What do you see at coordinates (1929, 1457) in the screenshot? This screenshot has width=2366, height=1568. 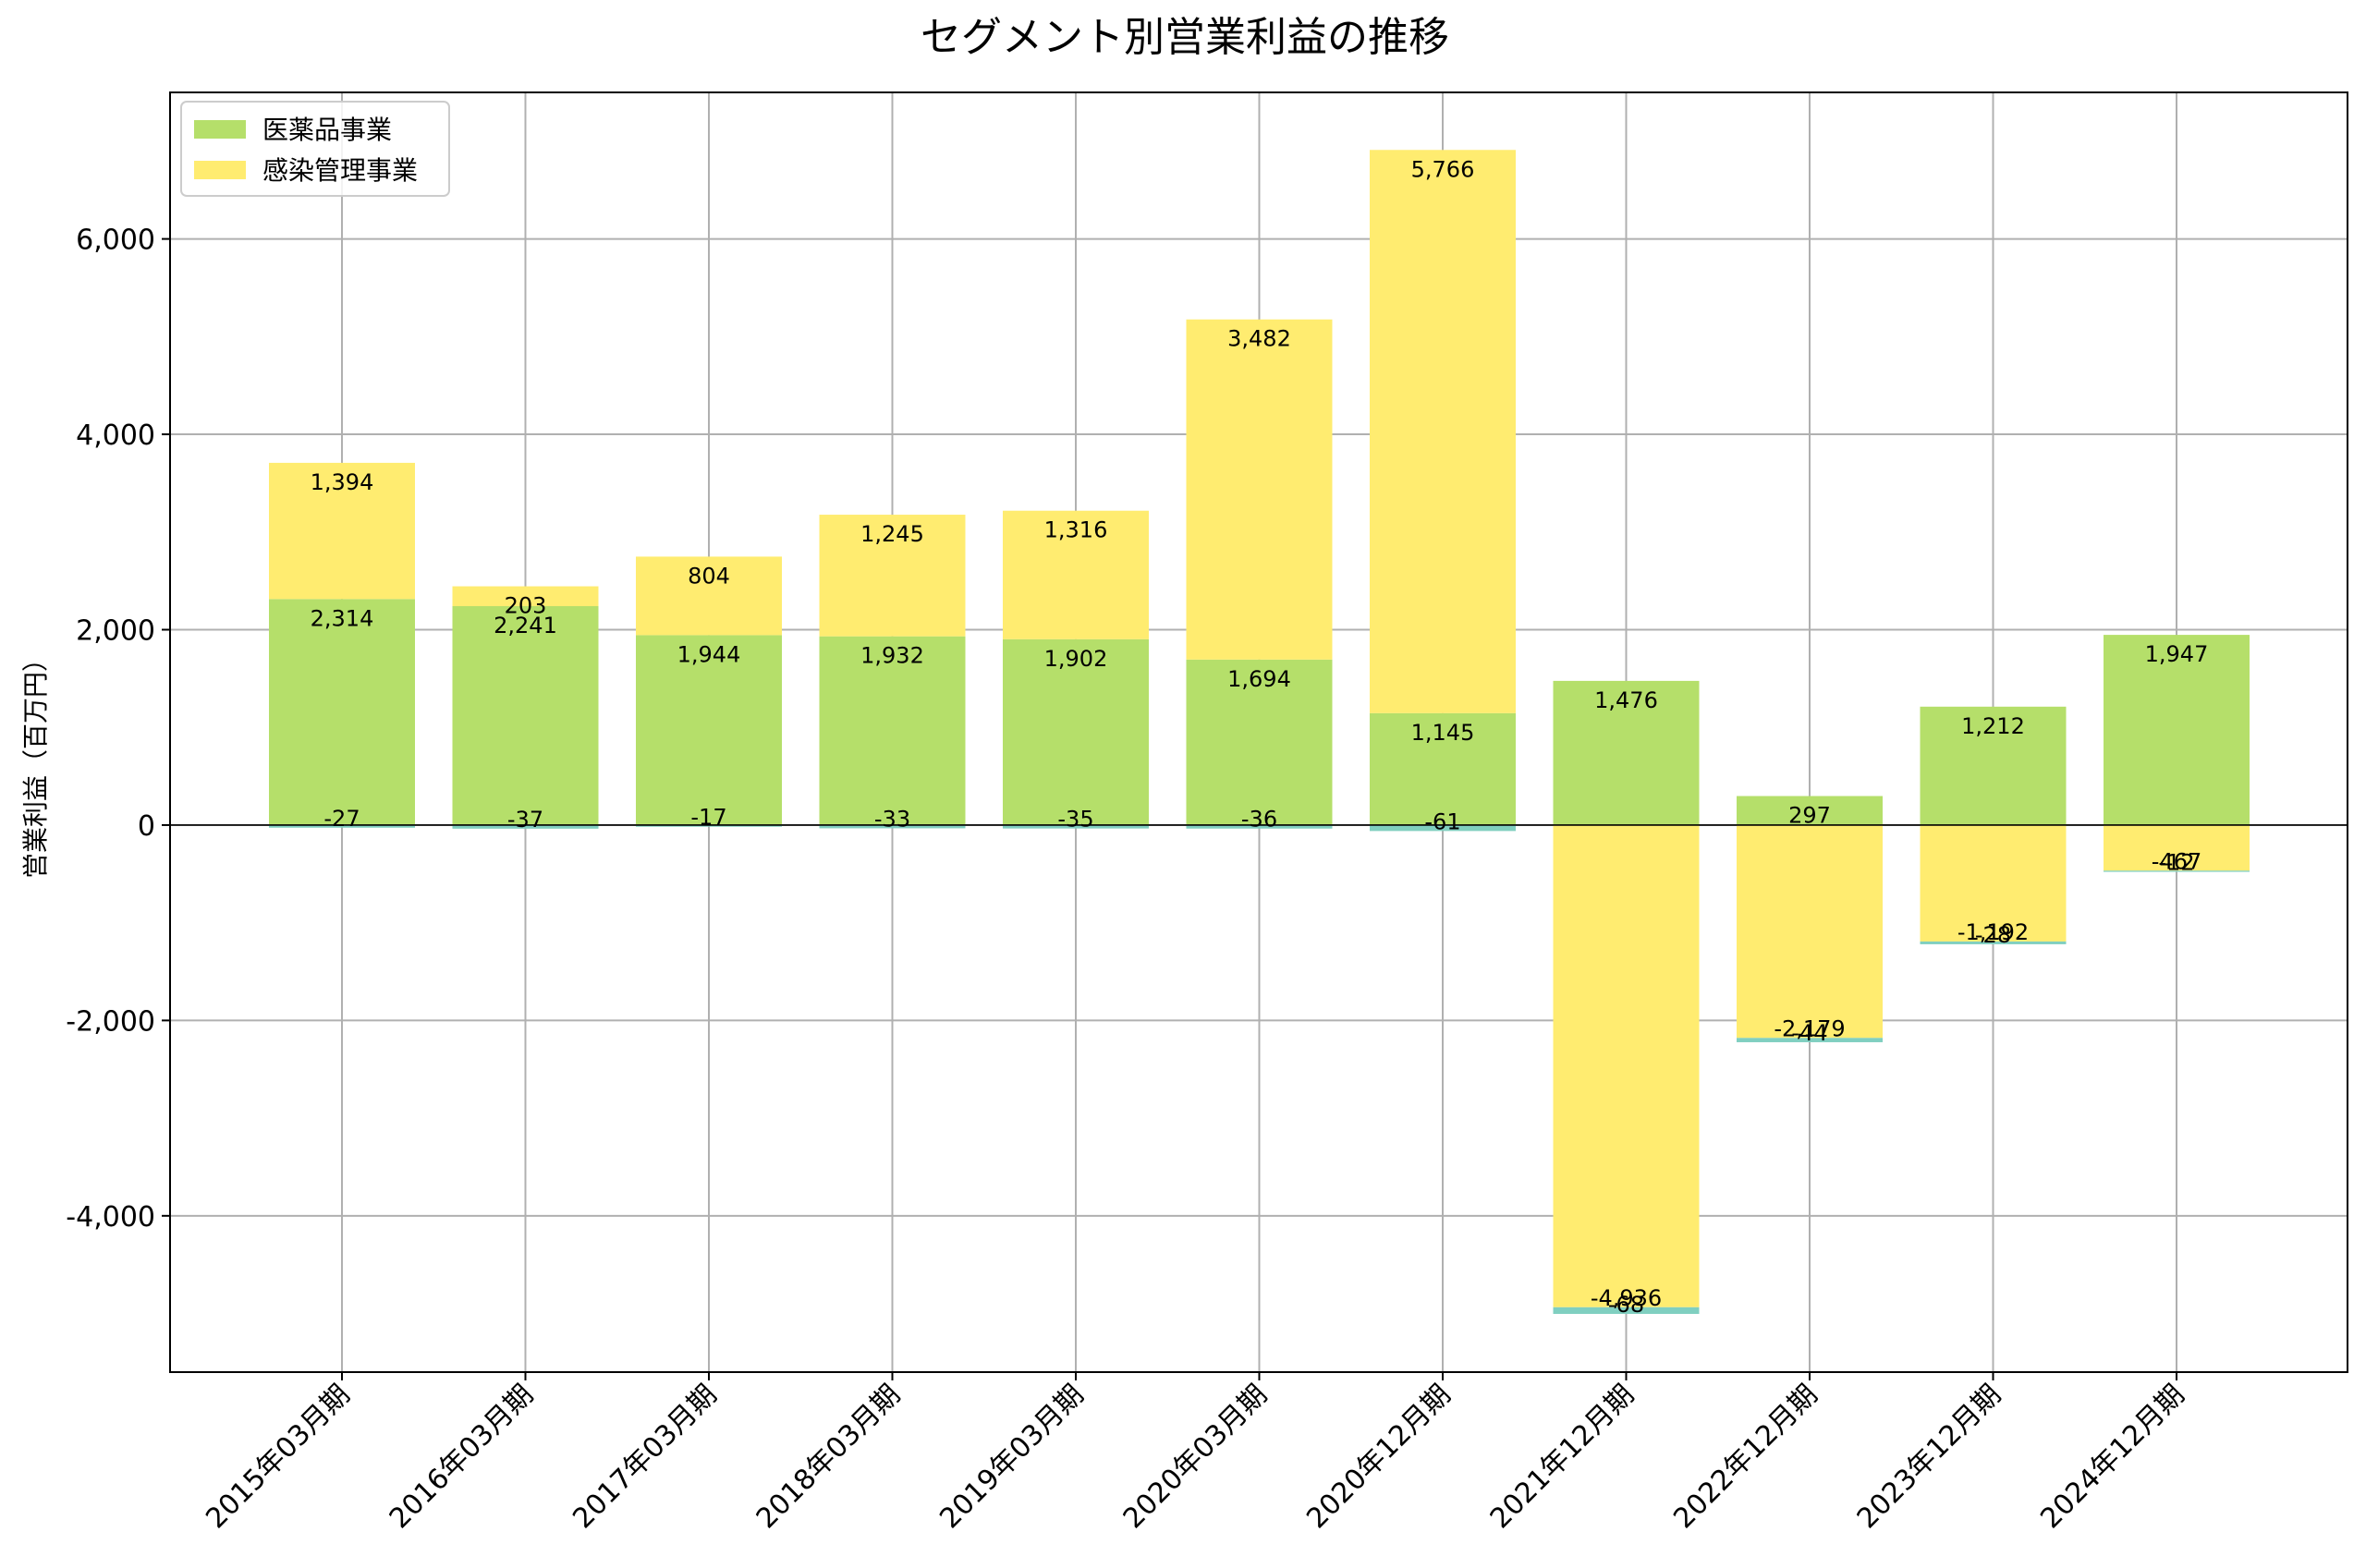 I see `x-tick-label: 2023年12月期` at bounding box center [1929, 1457].